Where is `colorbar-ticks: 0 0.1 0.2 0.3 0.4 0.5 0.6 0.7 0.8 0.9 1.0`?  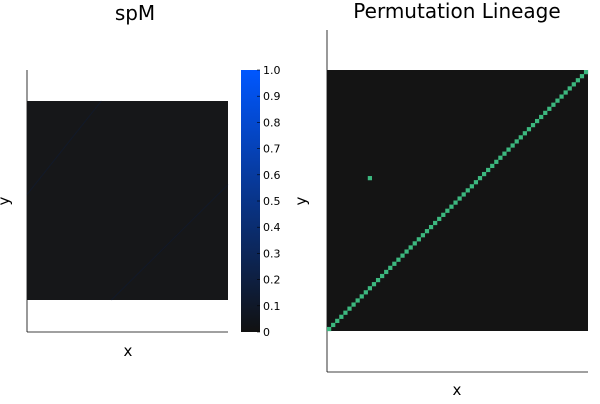
colorbar-ticks: 0 0.1 0.2 0.3 0.4 0.5 0.6 0.7 0.8 0.9 1.0 is located at coordinates (269, 201).